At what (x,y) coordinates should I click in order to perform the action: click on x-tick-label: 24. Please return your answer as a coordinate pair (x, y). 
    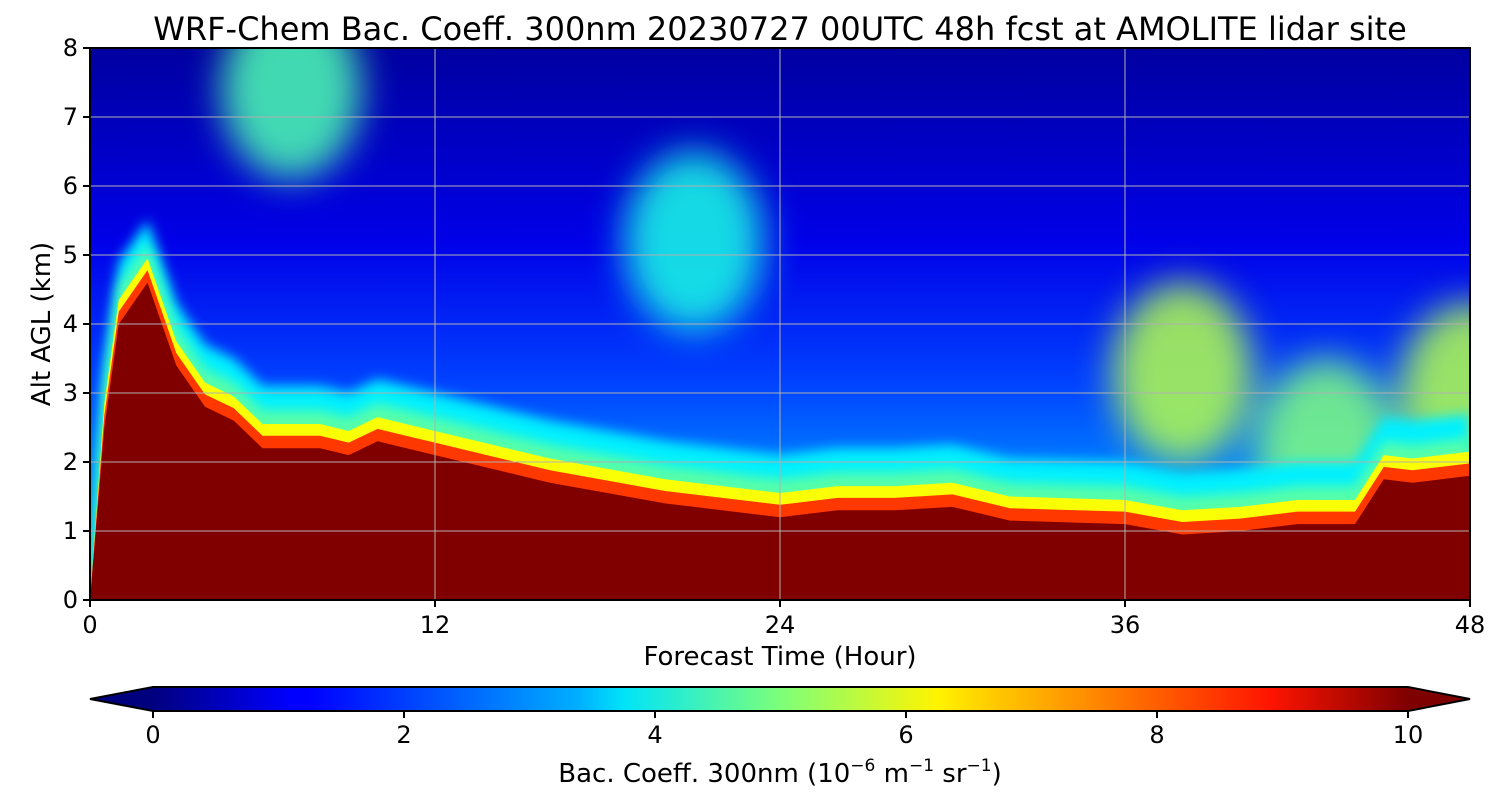
    Looking at the image, I should click on (780, 625).